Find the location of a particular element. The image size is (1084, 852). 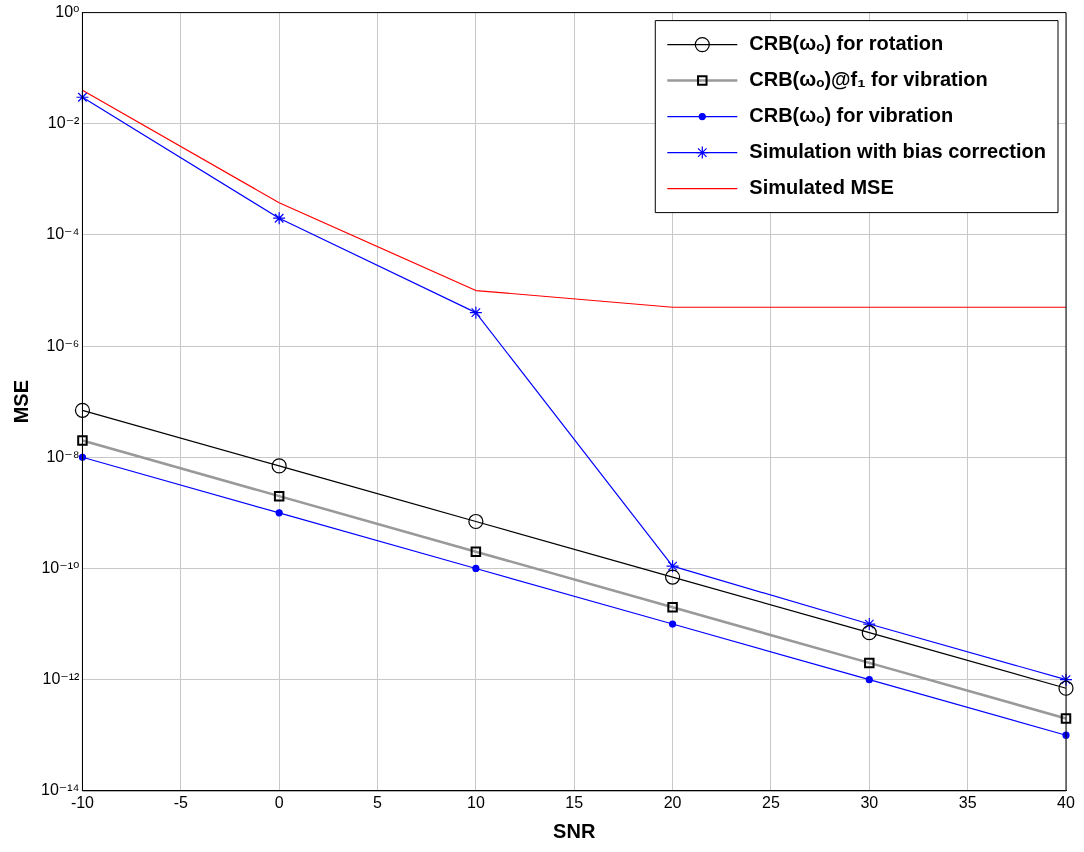

y-tick-label: 10⁻¹² is located at coordinates (61, 679).